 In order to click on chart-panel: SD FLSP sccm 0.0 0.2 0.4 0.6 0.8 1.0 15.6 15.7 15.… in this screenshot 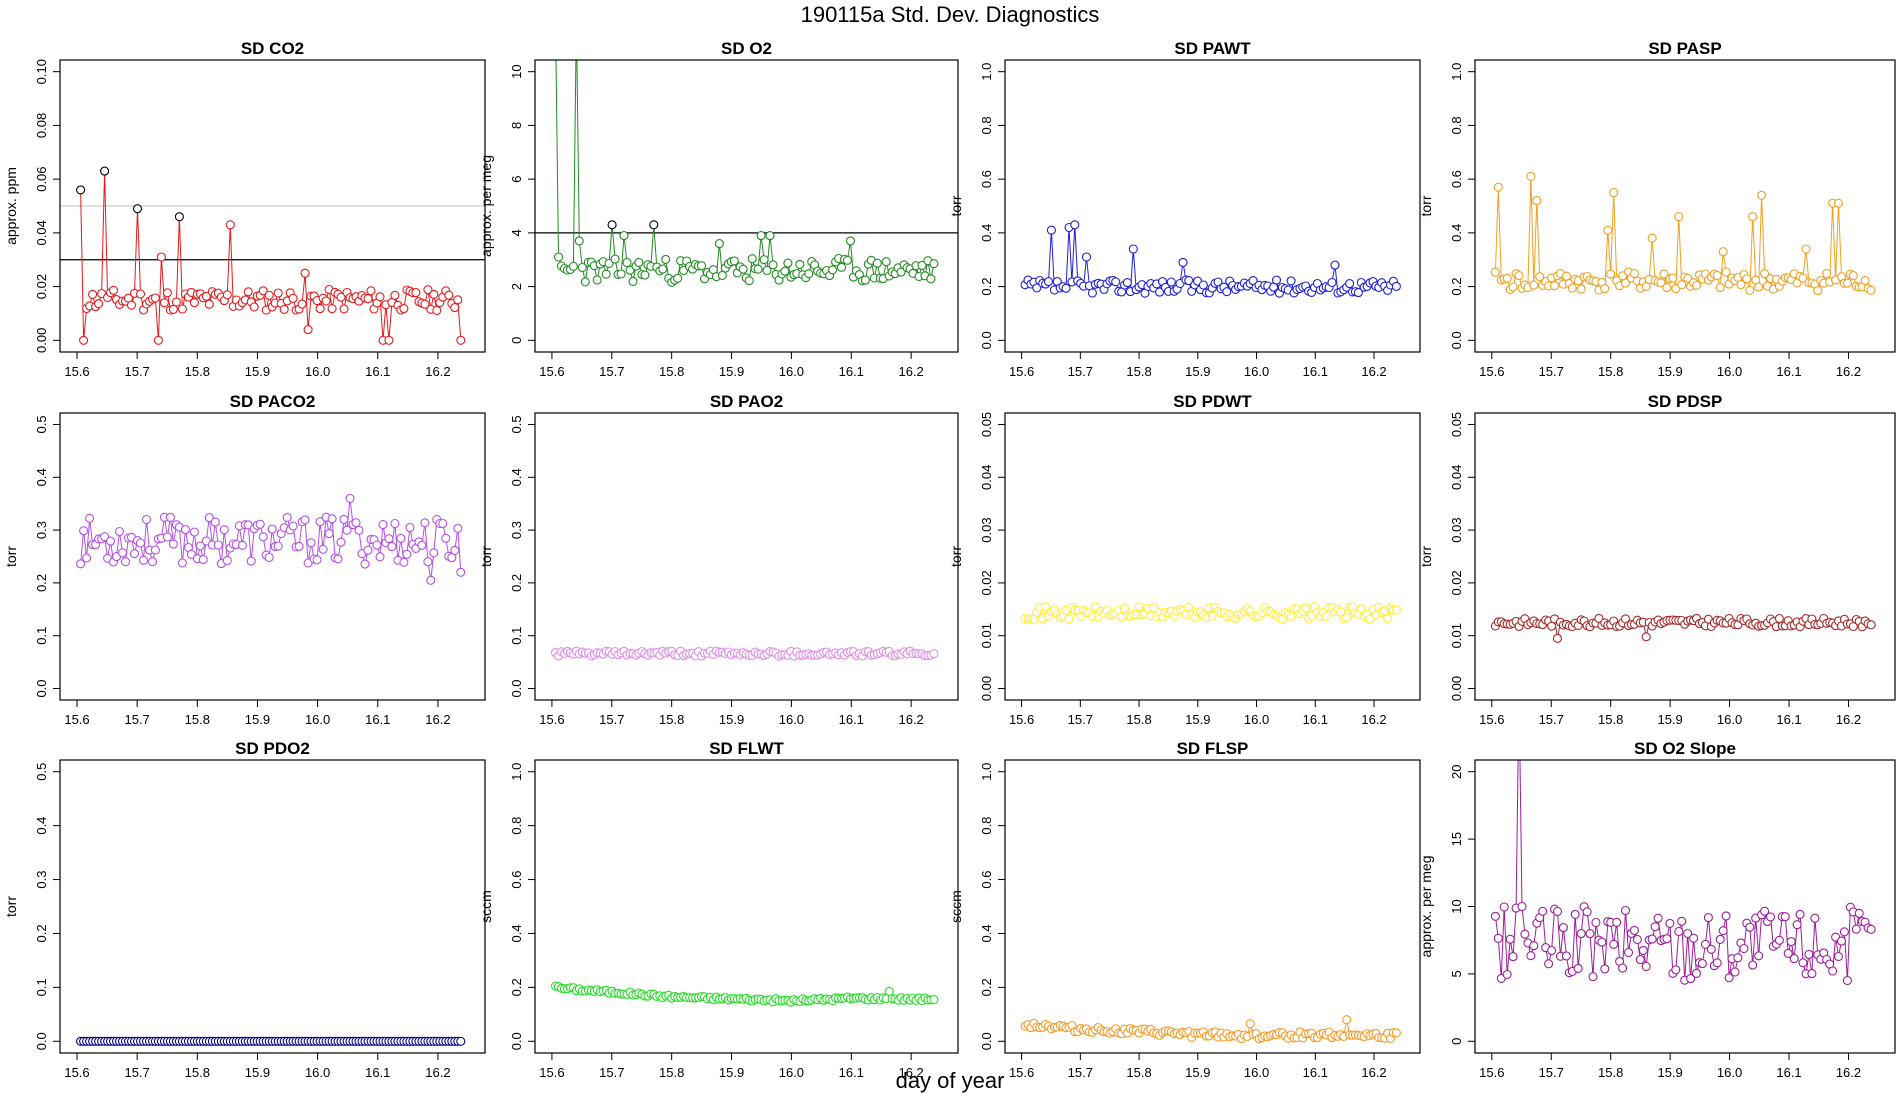, I will do `click(1184, 909)`.